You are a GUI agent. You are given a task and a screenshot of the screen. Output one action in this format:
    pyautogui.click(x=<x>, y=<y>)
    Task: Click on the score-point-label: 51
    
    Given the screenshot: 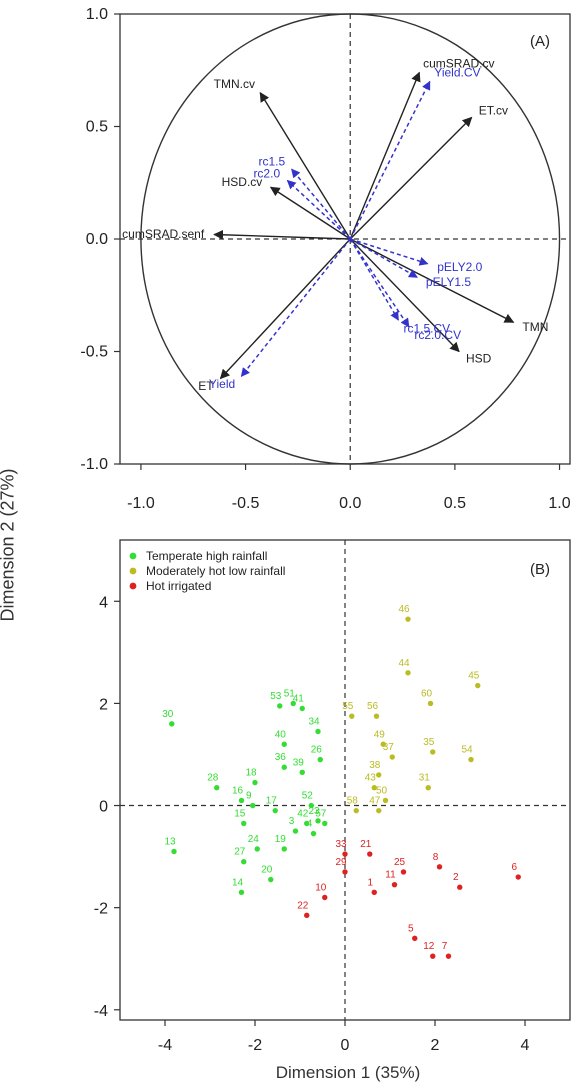 What is the action you would take?
    pyautogui.click(x=290, y=693)
    